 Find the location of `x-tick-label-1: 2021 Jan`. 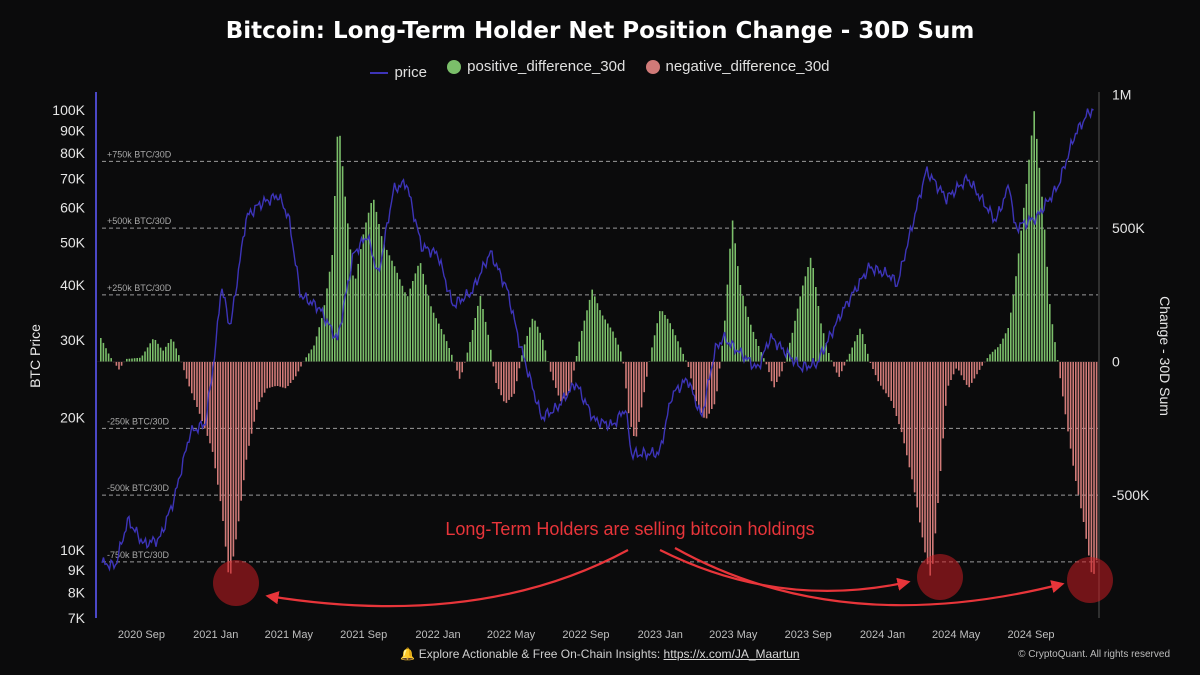

x-tick-label-1: 2021 Jan is located at coordinates (215, 635).